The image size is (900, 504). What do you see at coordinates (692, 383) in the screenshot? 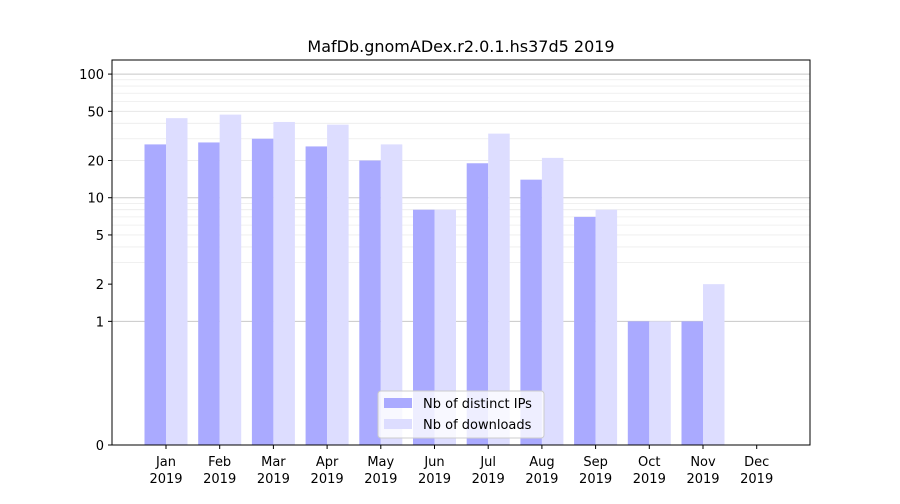
I see `bar-distinct-ips-nov` at bounding box center [692, 383].